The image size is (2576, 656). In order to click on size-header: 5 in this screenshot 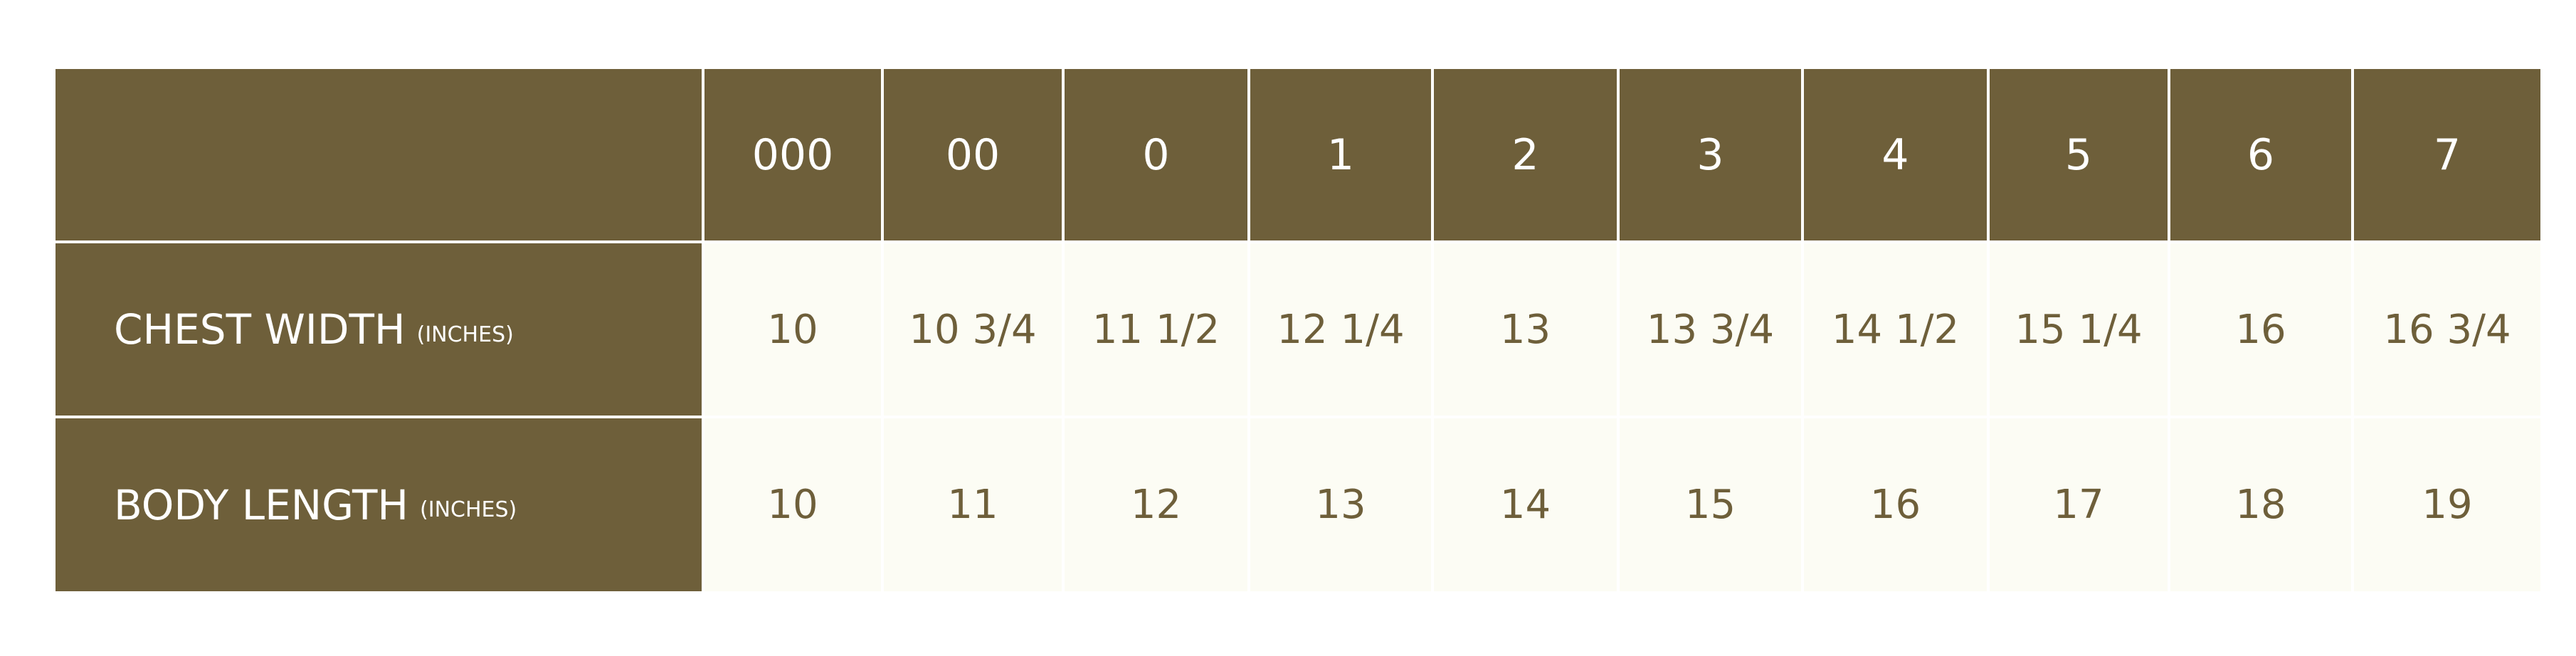, I will do `click(2079, 154)`.